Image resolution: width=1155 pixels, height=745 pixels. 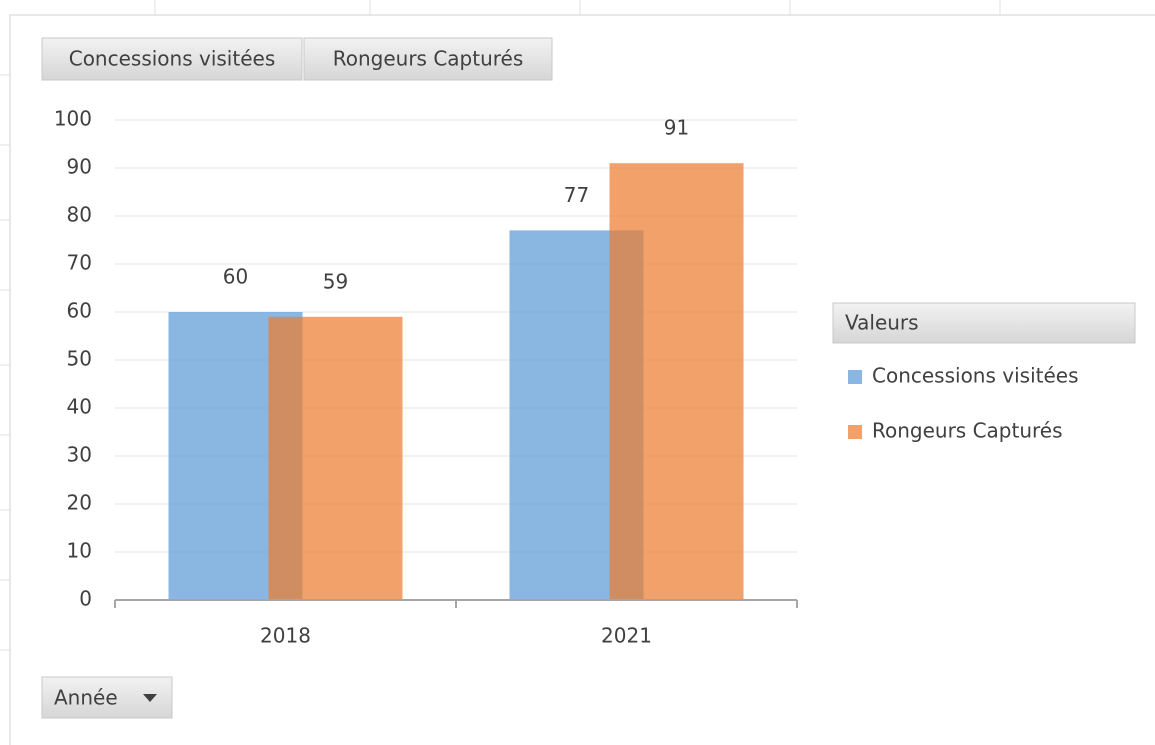 What do you see at coordinates (967, 431) in the screenshot?
I see `legend-label: Rongeurs Capturés` at bounding box center [967, 431].